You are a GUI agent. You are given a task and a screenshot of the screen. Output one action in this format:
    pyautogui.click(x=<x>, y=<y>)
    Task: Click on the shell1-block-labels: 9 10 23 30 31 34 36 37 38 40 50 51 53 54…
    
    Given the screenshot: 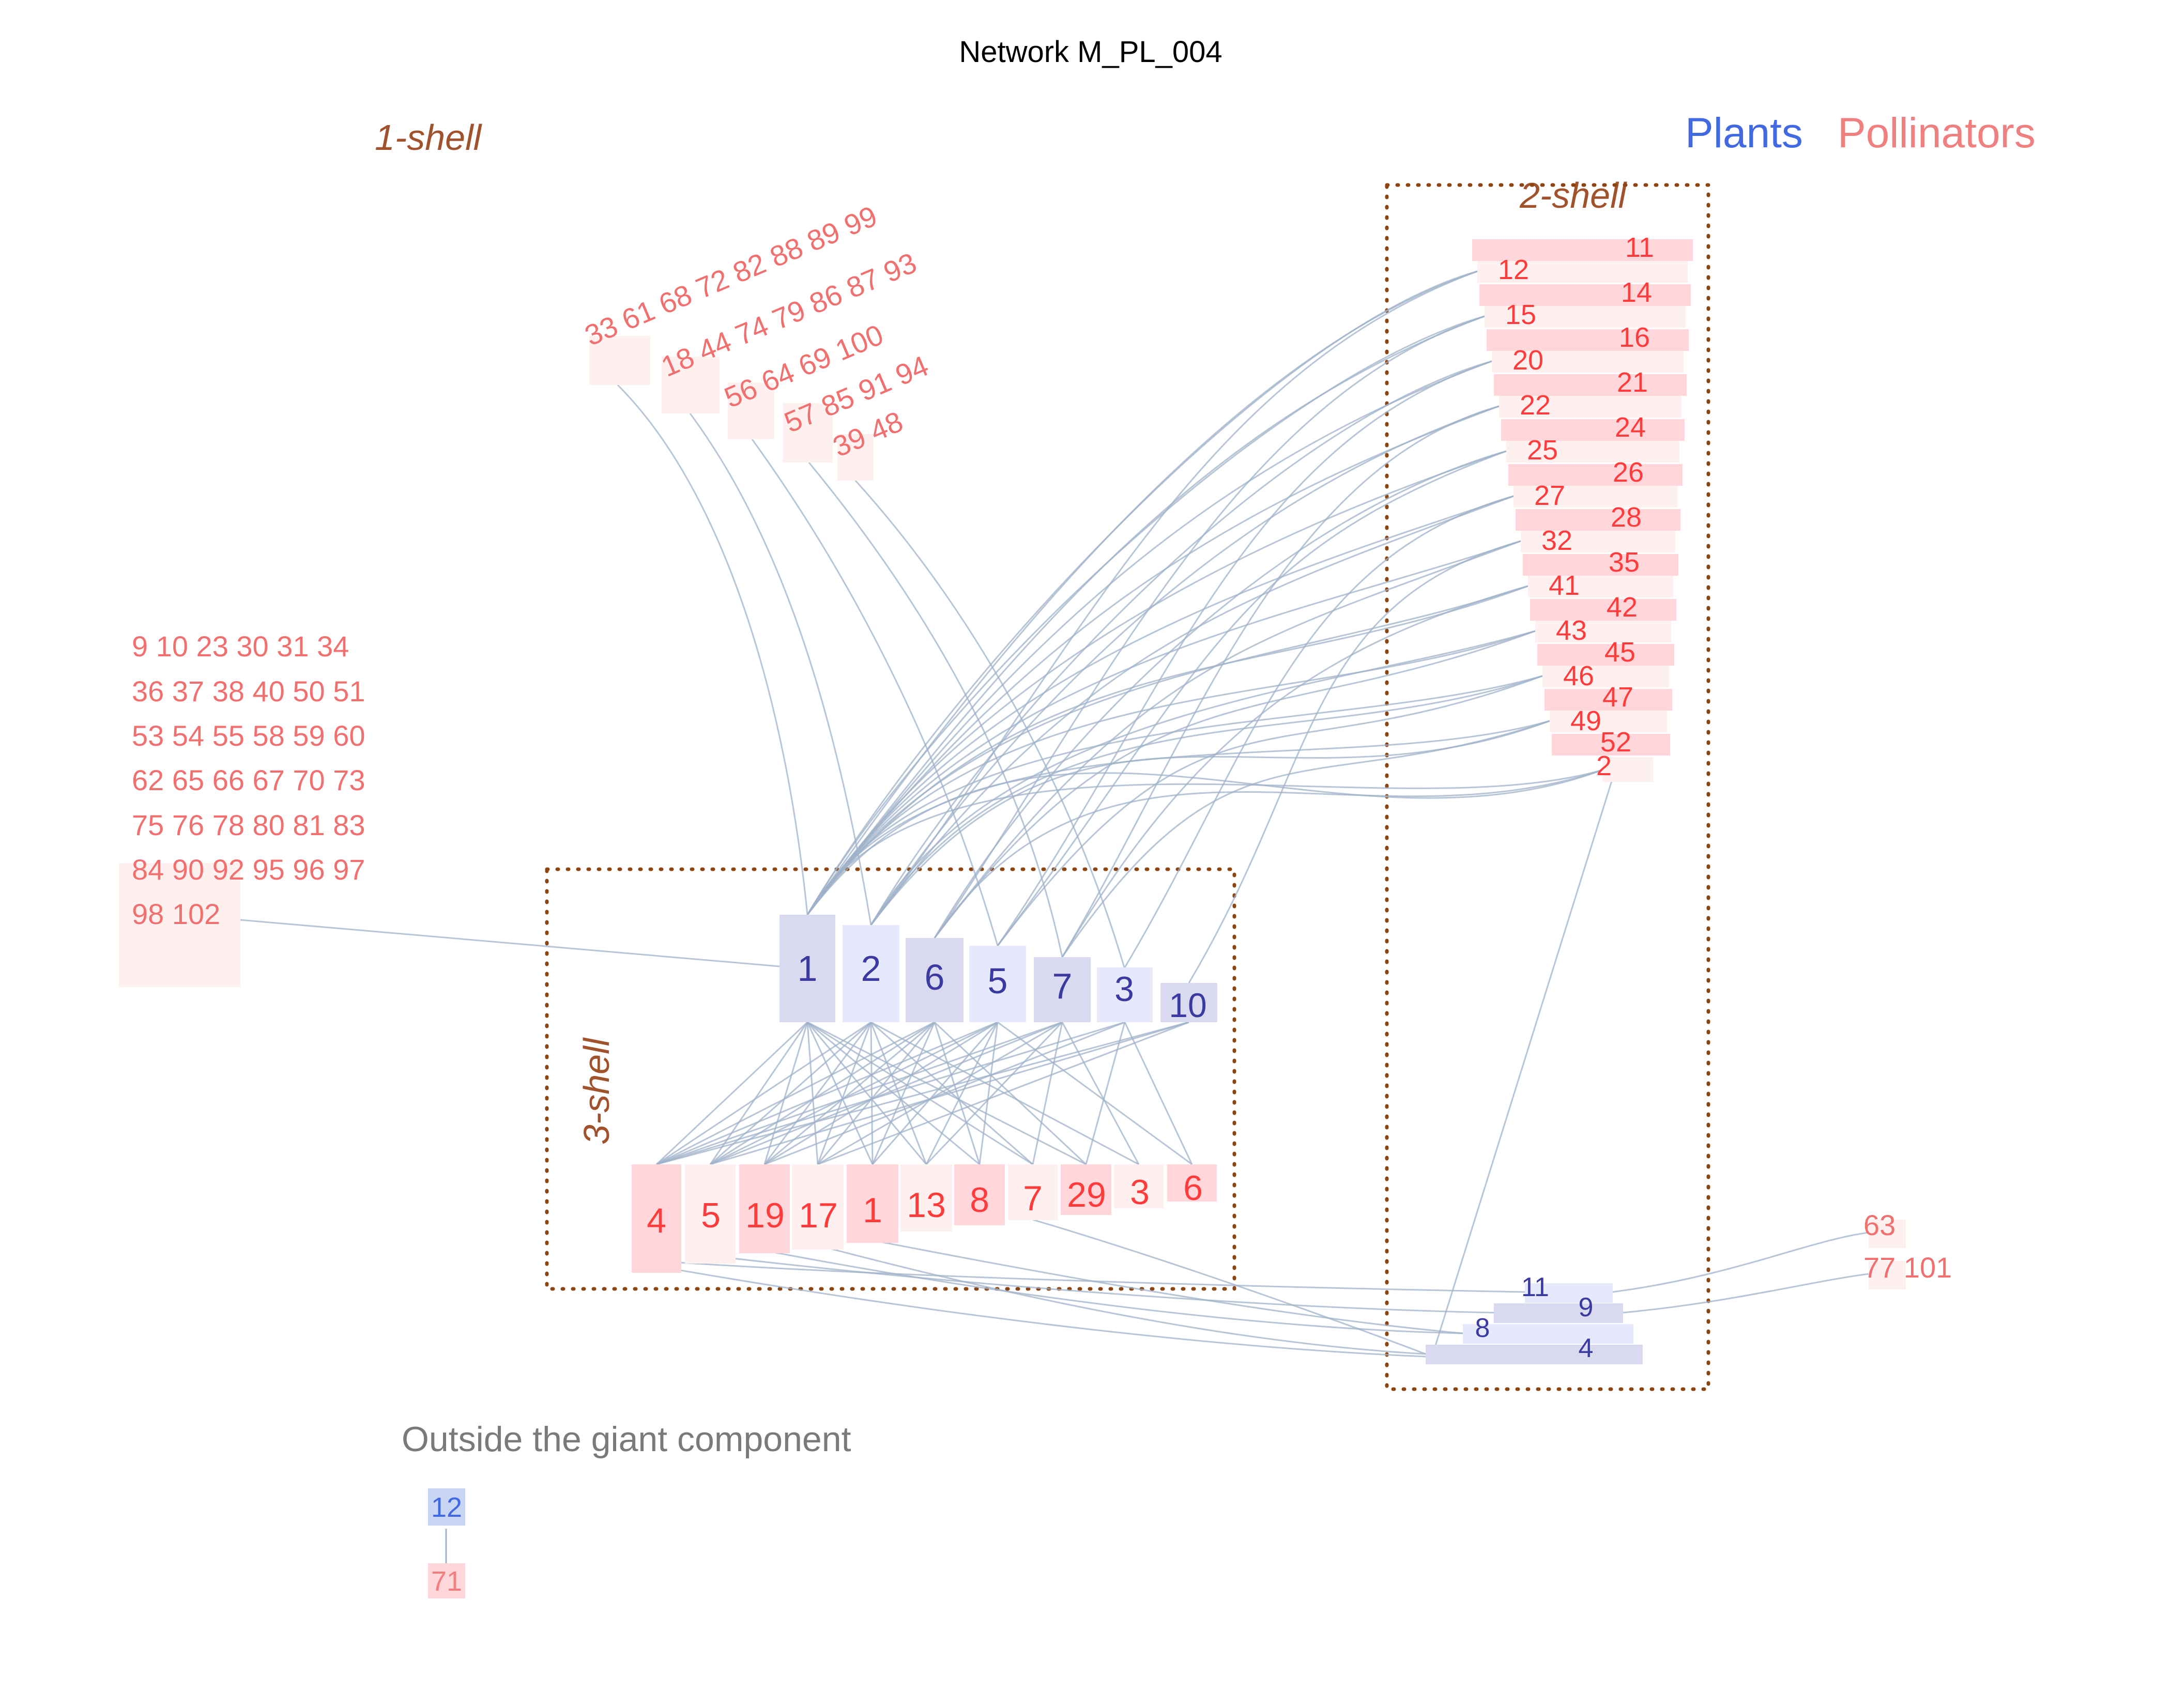 What is the action you would take?
    pyautogui.click(x=248, y=780)
    